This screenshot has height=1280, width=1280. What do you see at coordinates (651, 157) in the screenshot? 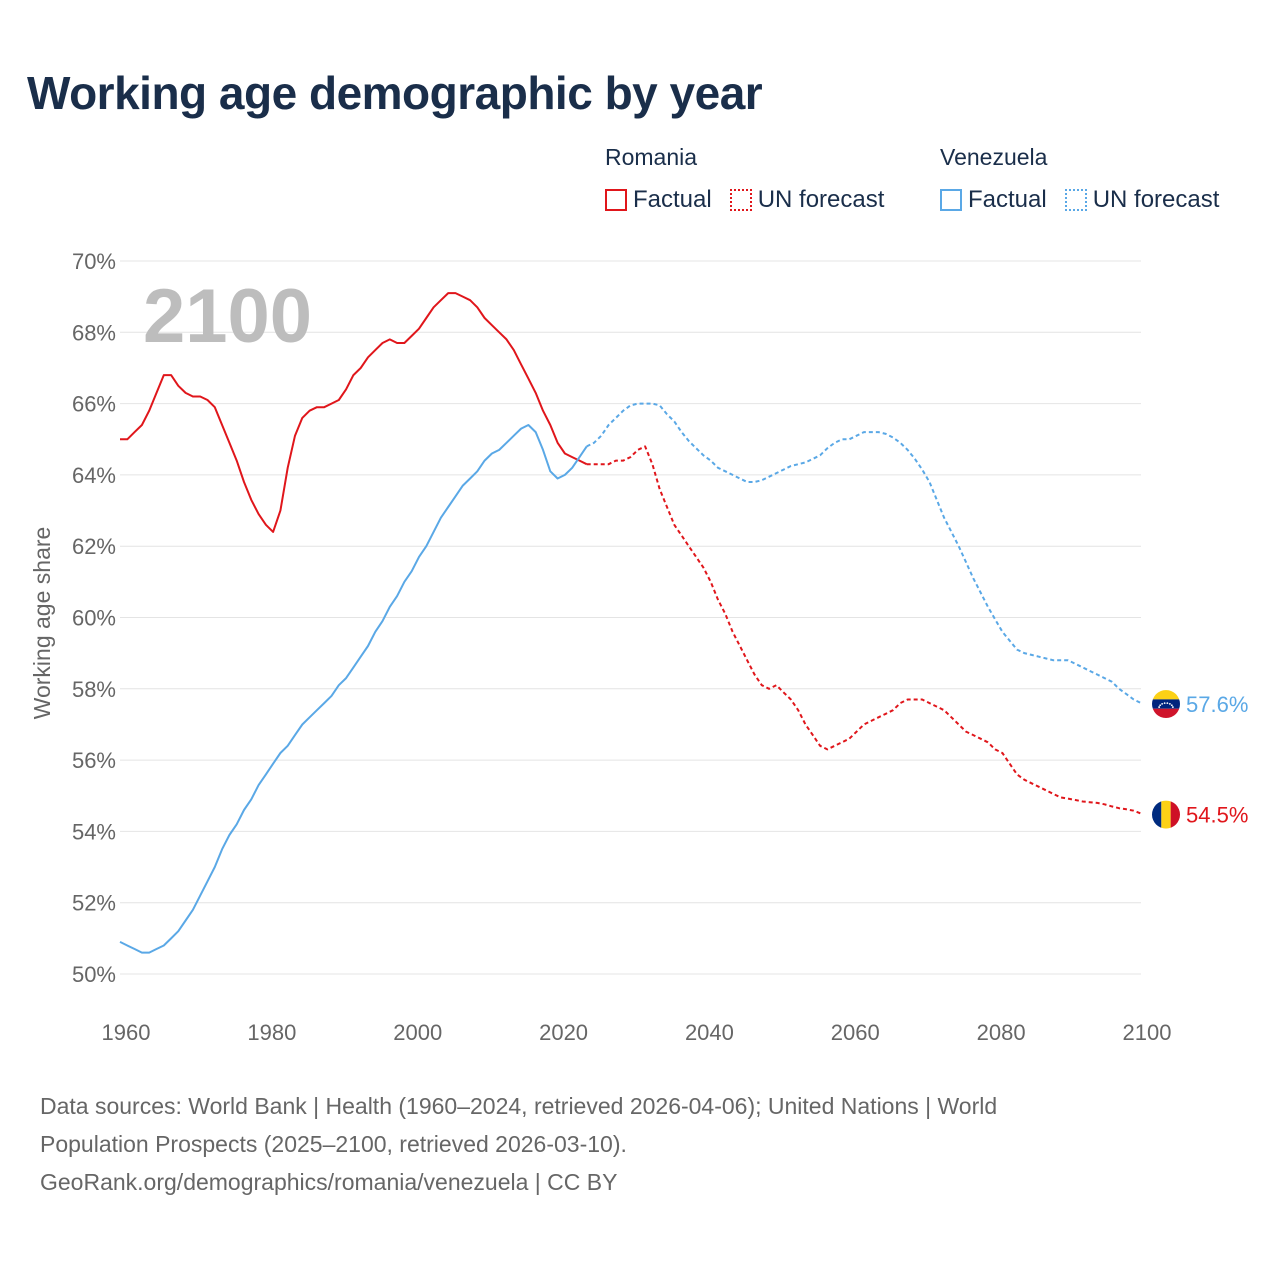
I see `legend-group-title: Romania` at bounding box center [651, 157].